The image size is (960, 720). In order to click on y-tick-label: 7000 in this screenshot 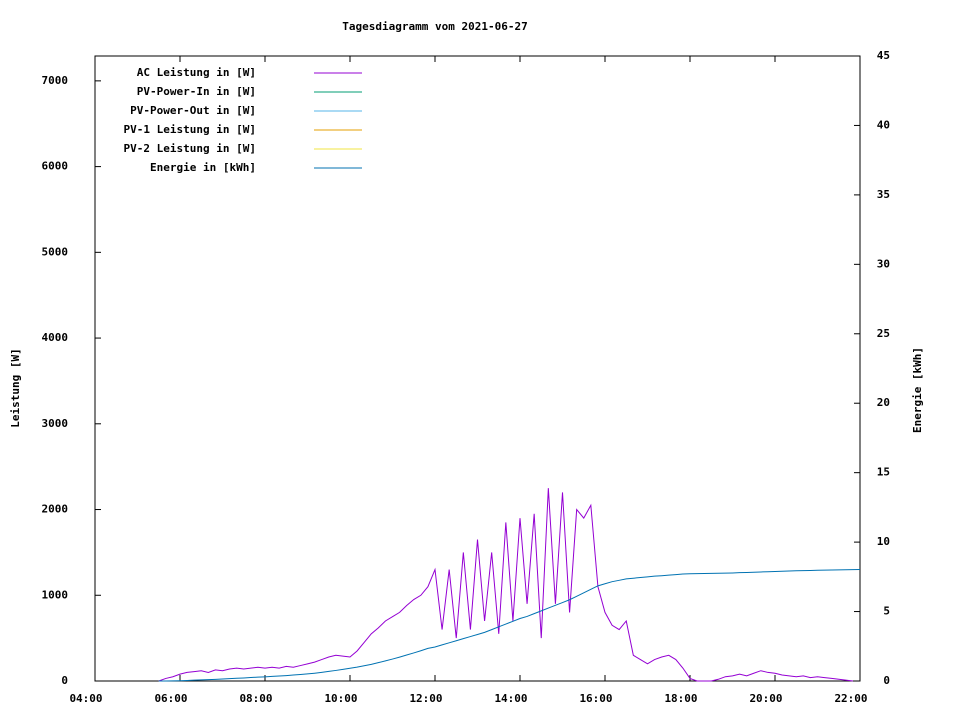, I will do `click(55, 80)`.